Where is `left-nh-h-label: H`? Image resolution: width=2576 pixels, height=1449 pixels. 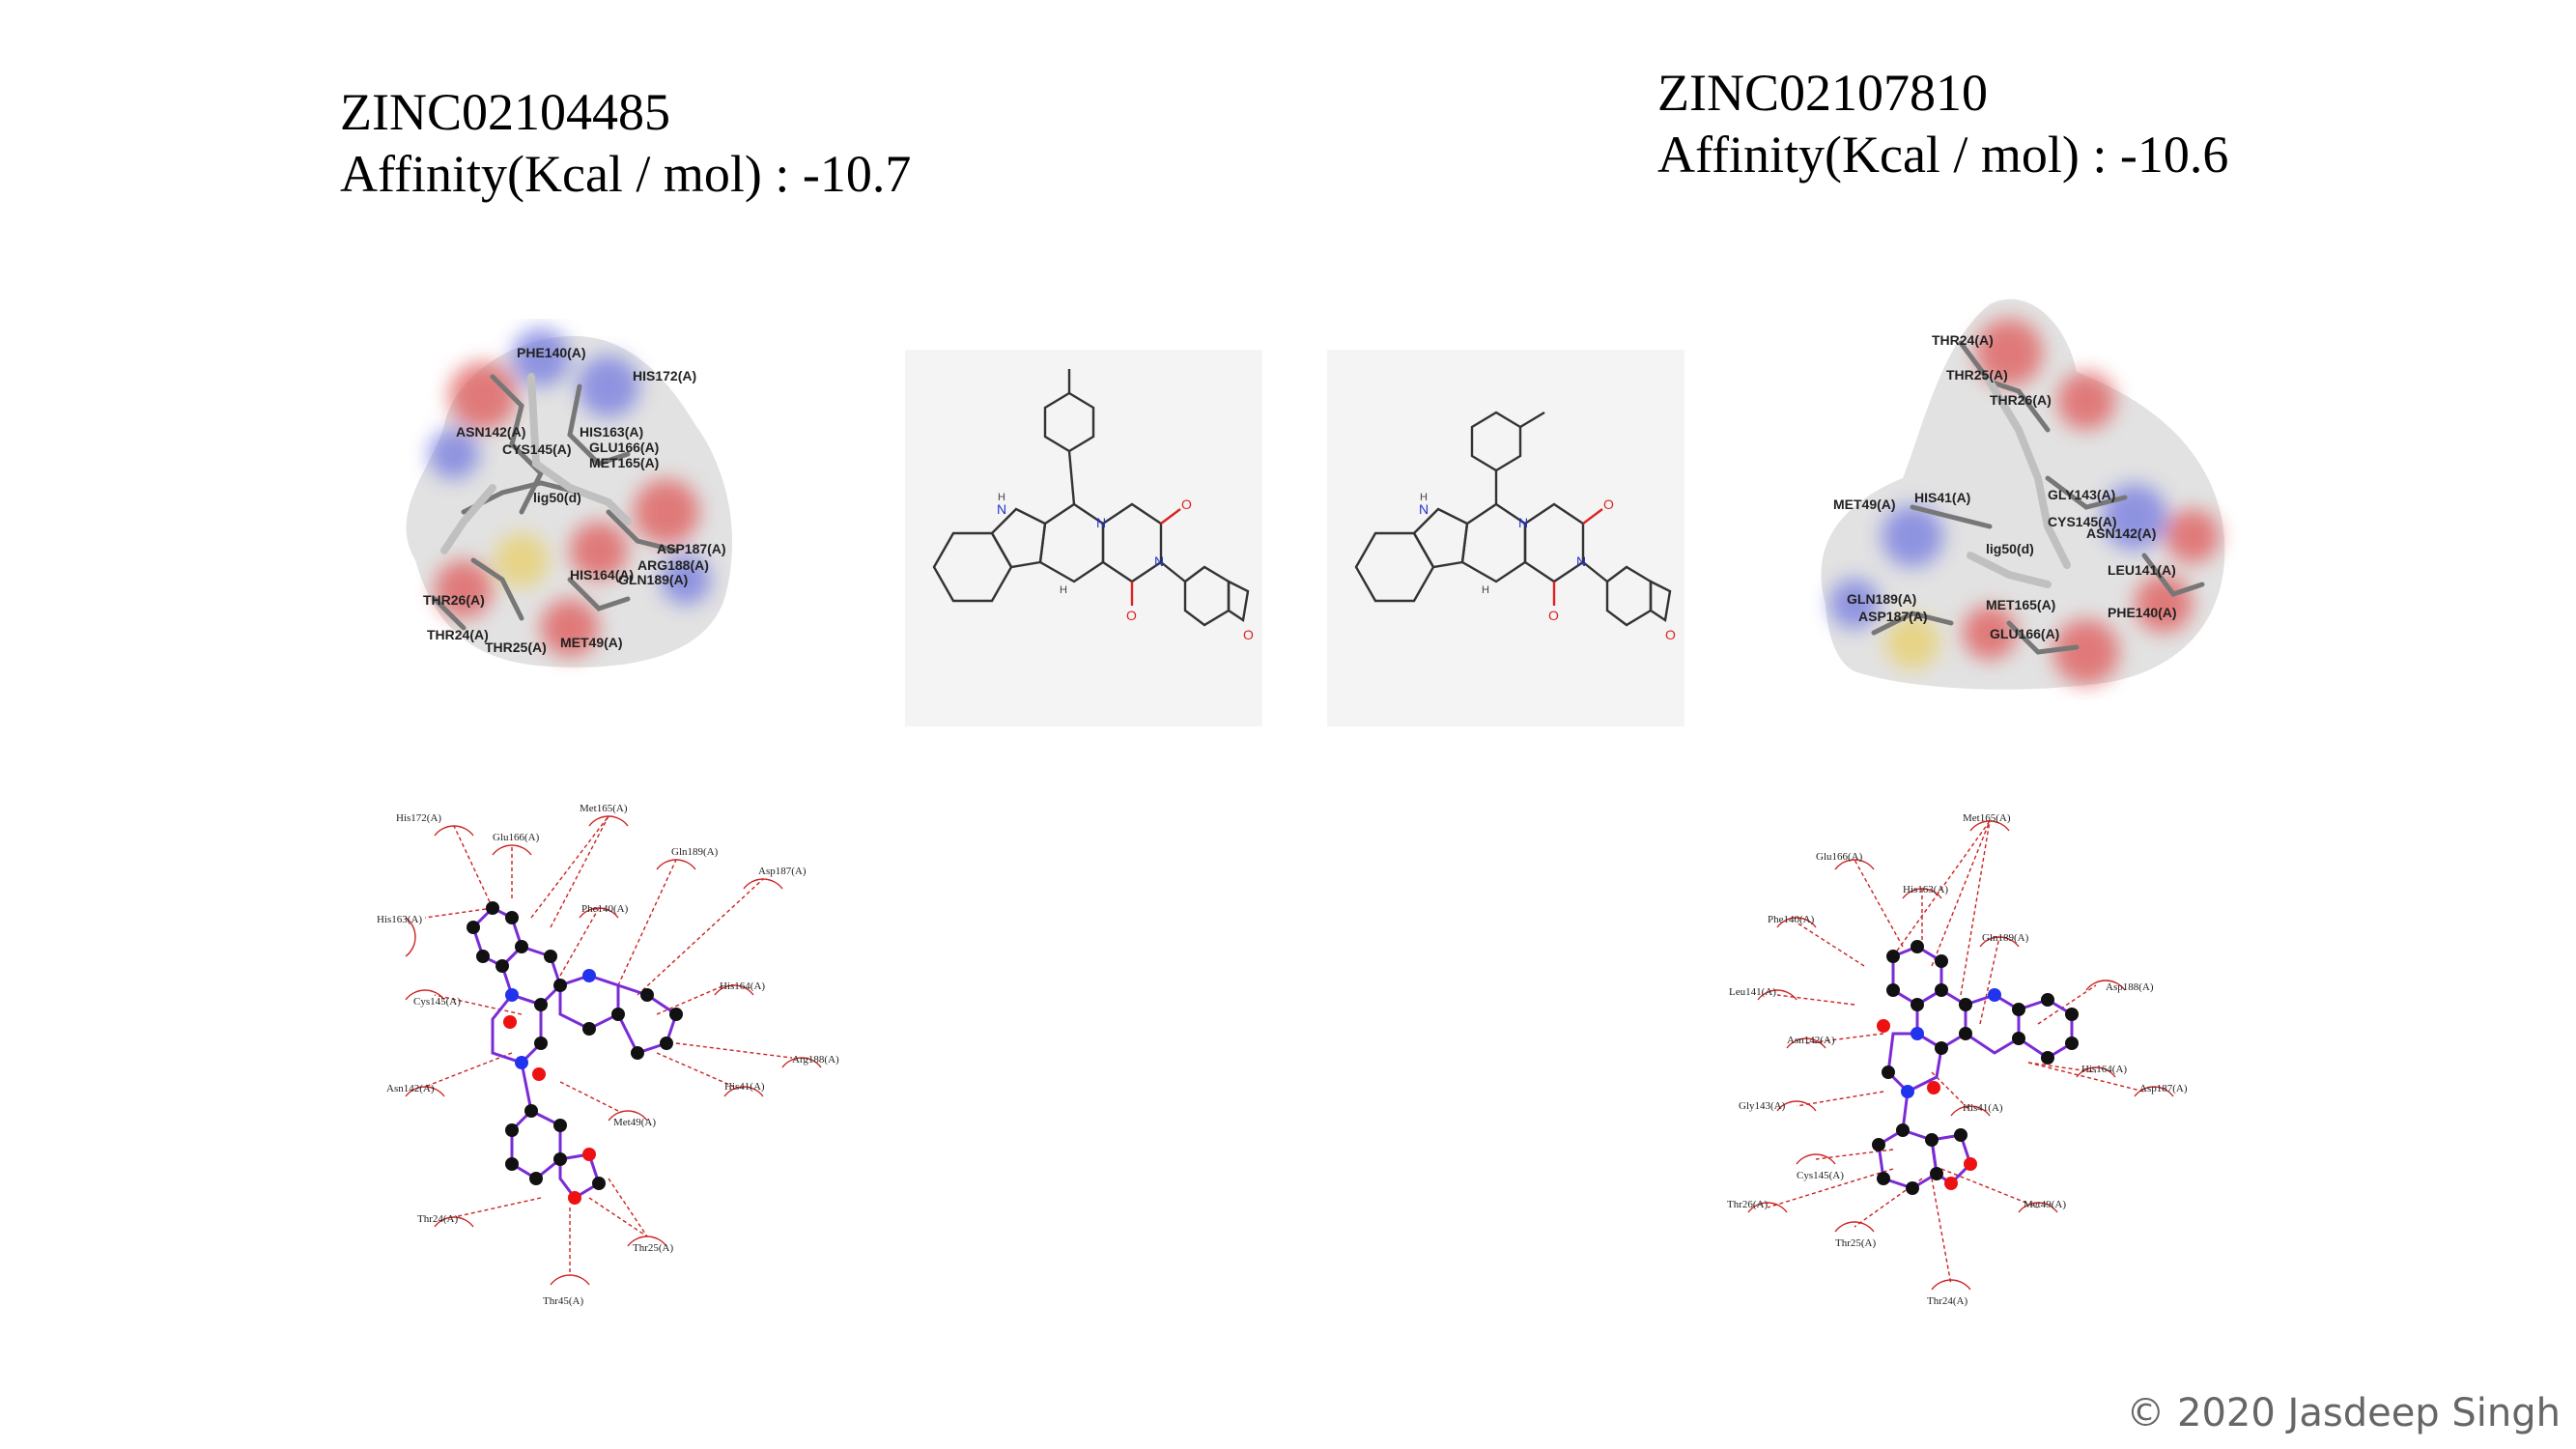 left-nh-h-label: H is located at coordinates (1001, 497).